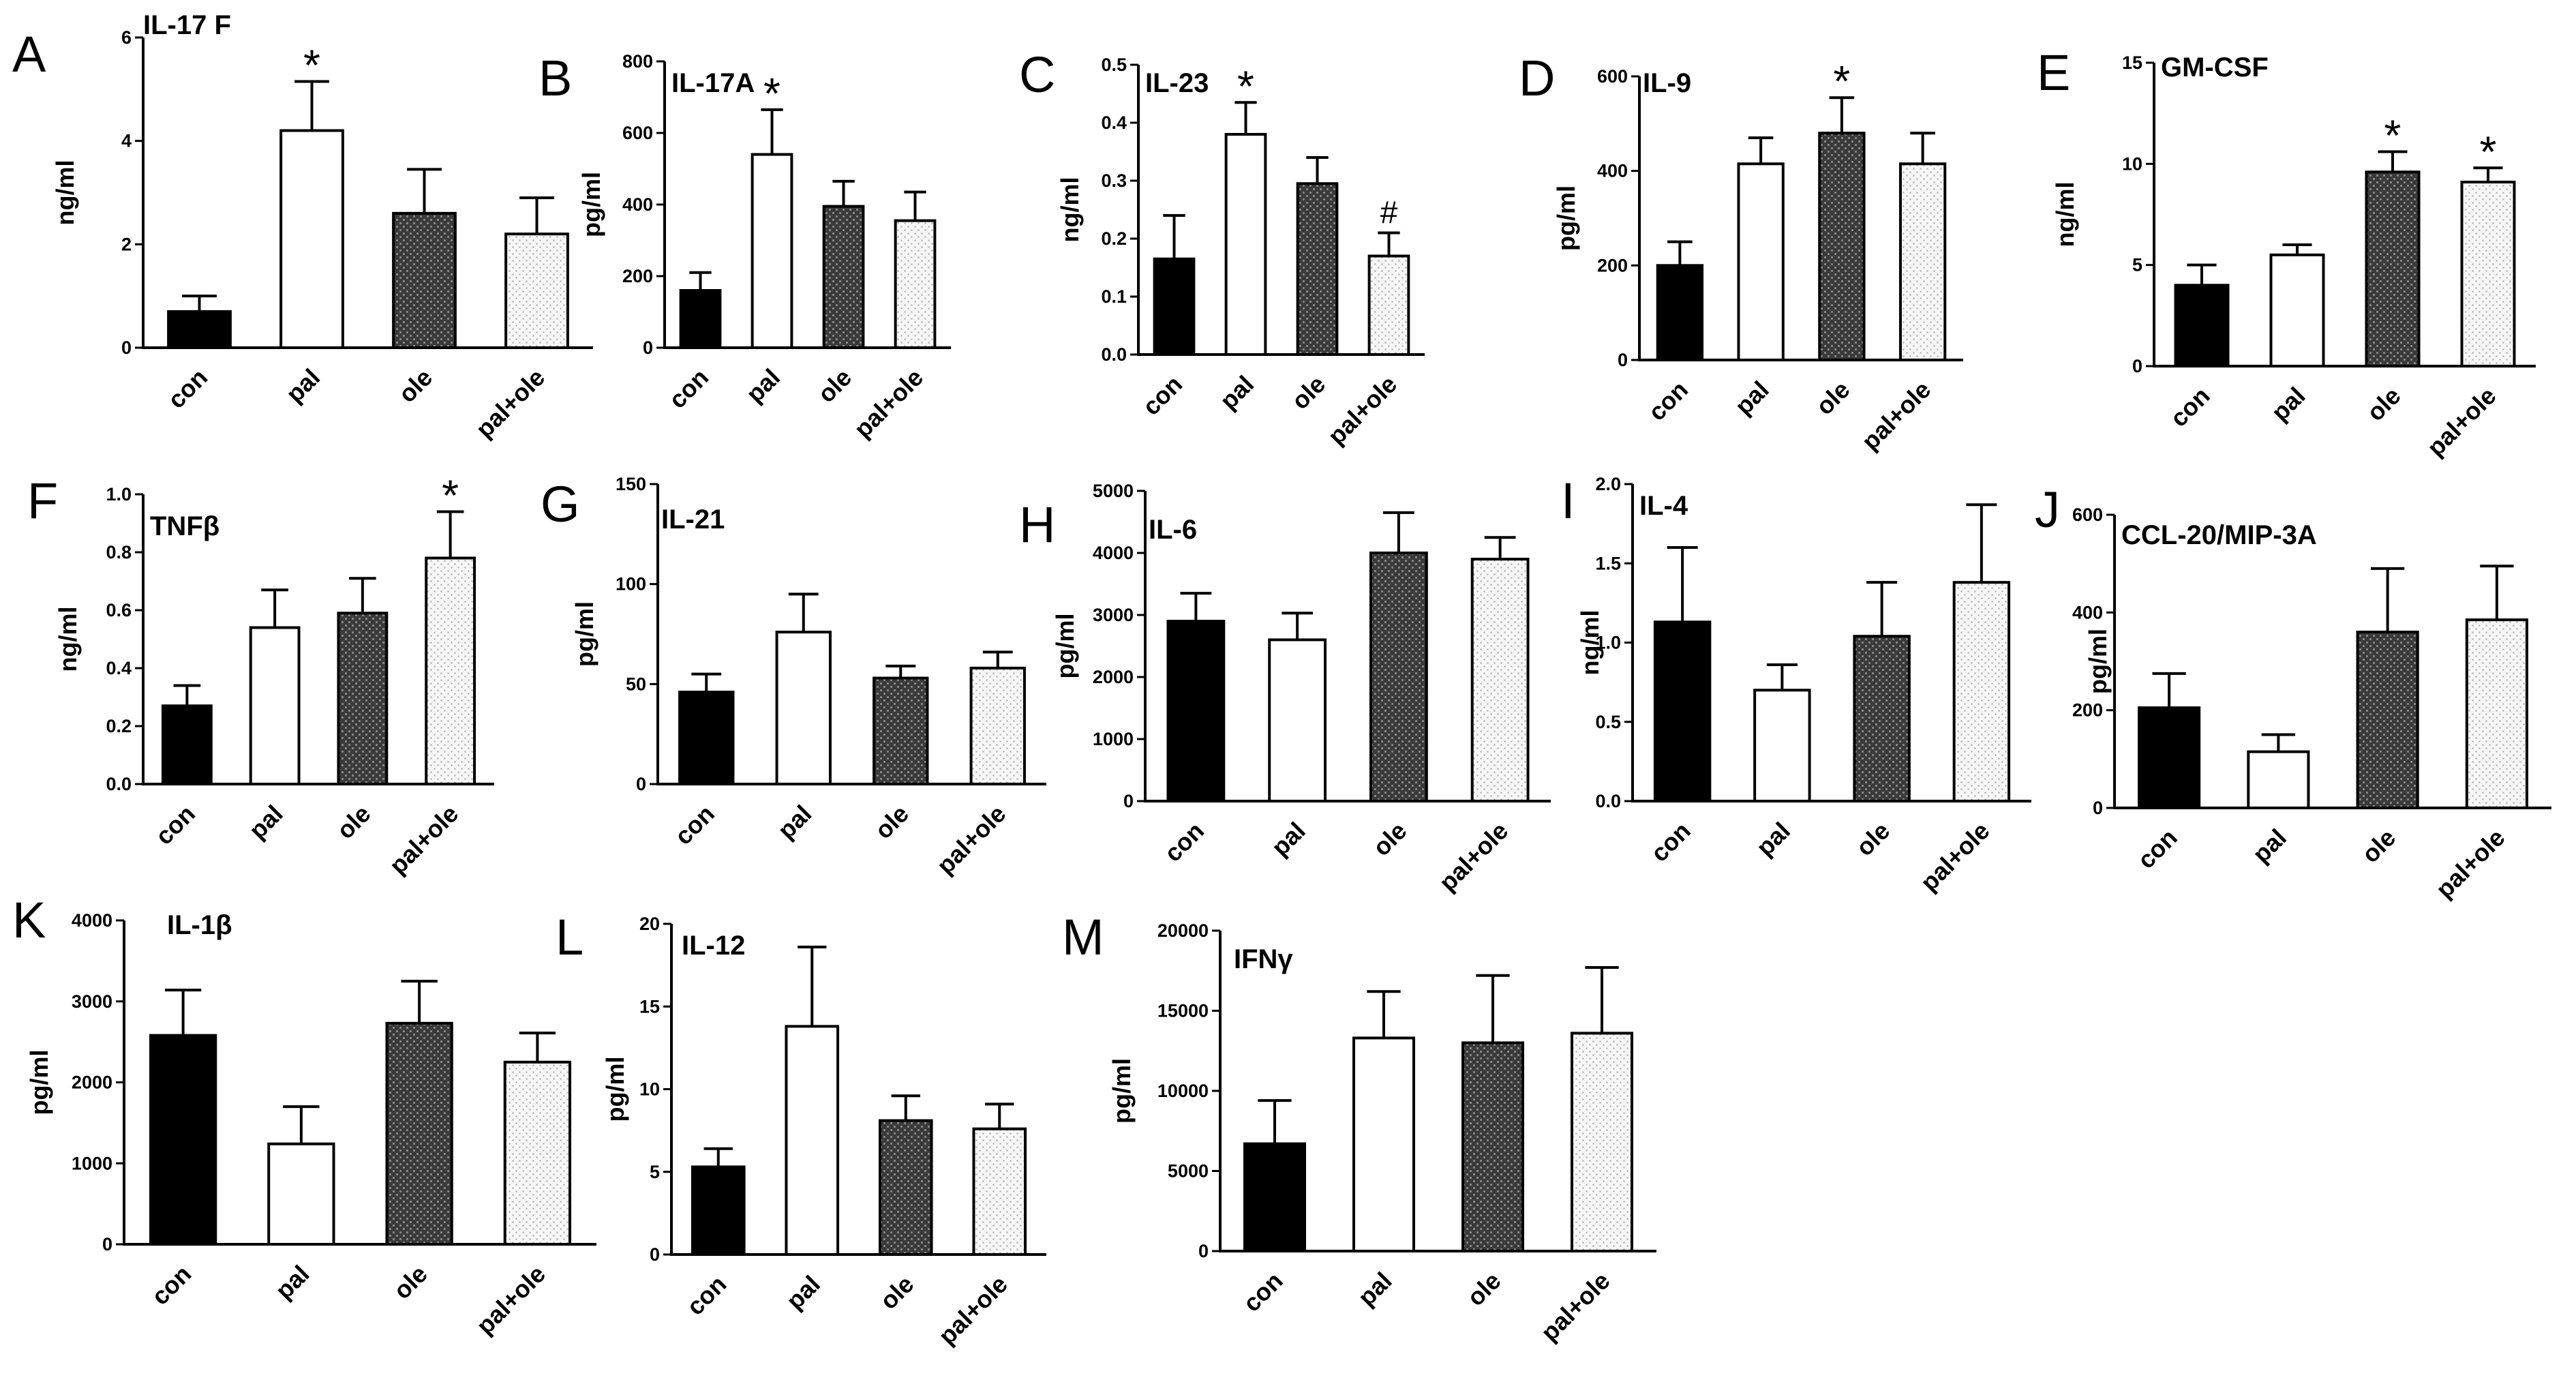  What do you see at coordinates (1236, 392) in the screenshot?
I see `panel-c-category-pal: pal` at bounding box center [1236, 392].